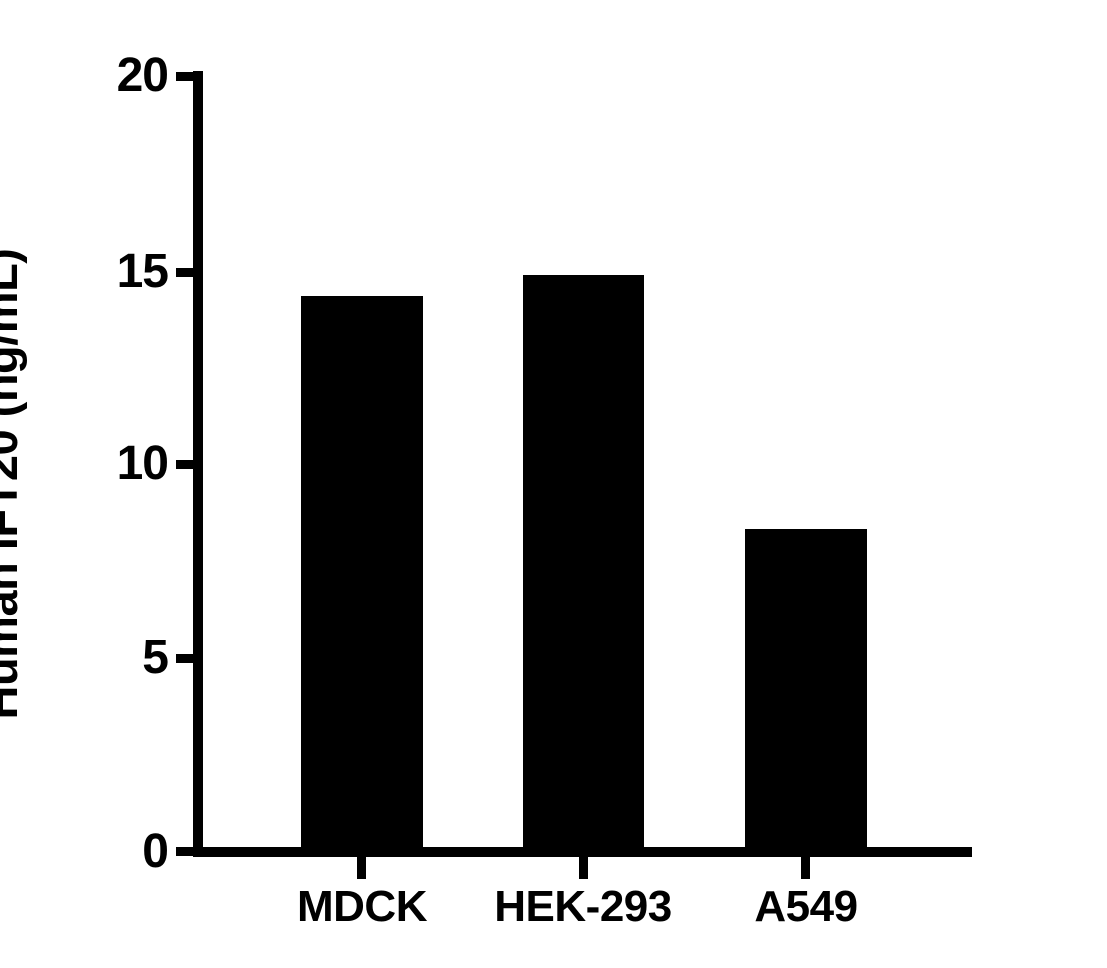 Image resolution: width=1107 pixels, height=968 pixels. Describe the element at coordinates (155, 657) in the screenshot. I see `y-tick-label-5: 5` at that location.